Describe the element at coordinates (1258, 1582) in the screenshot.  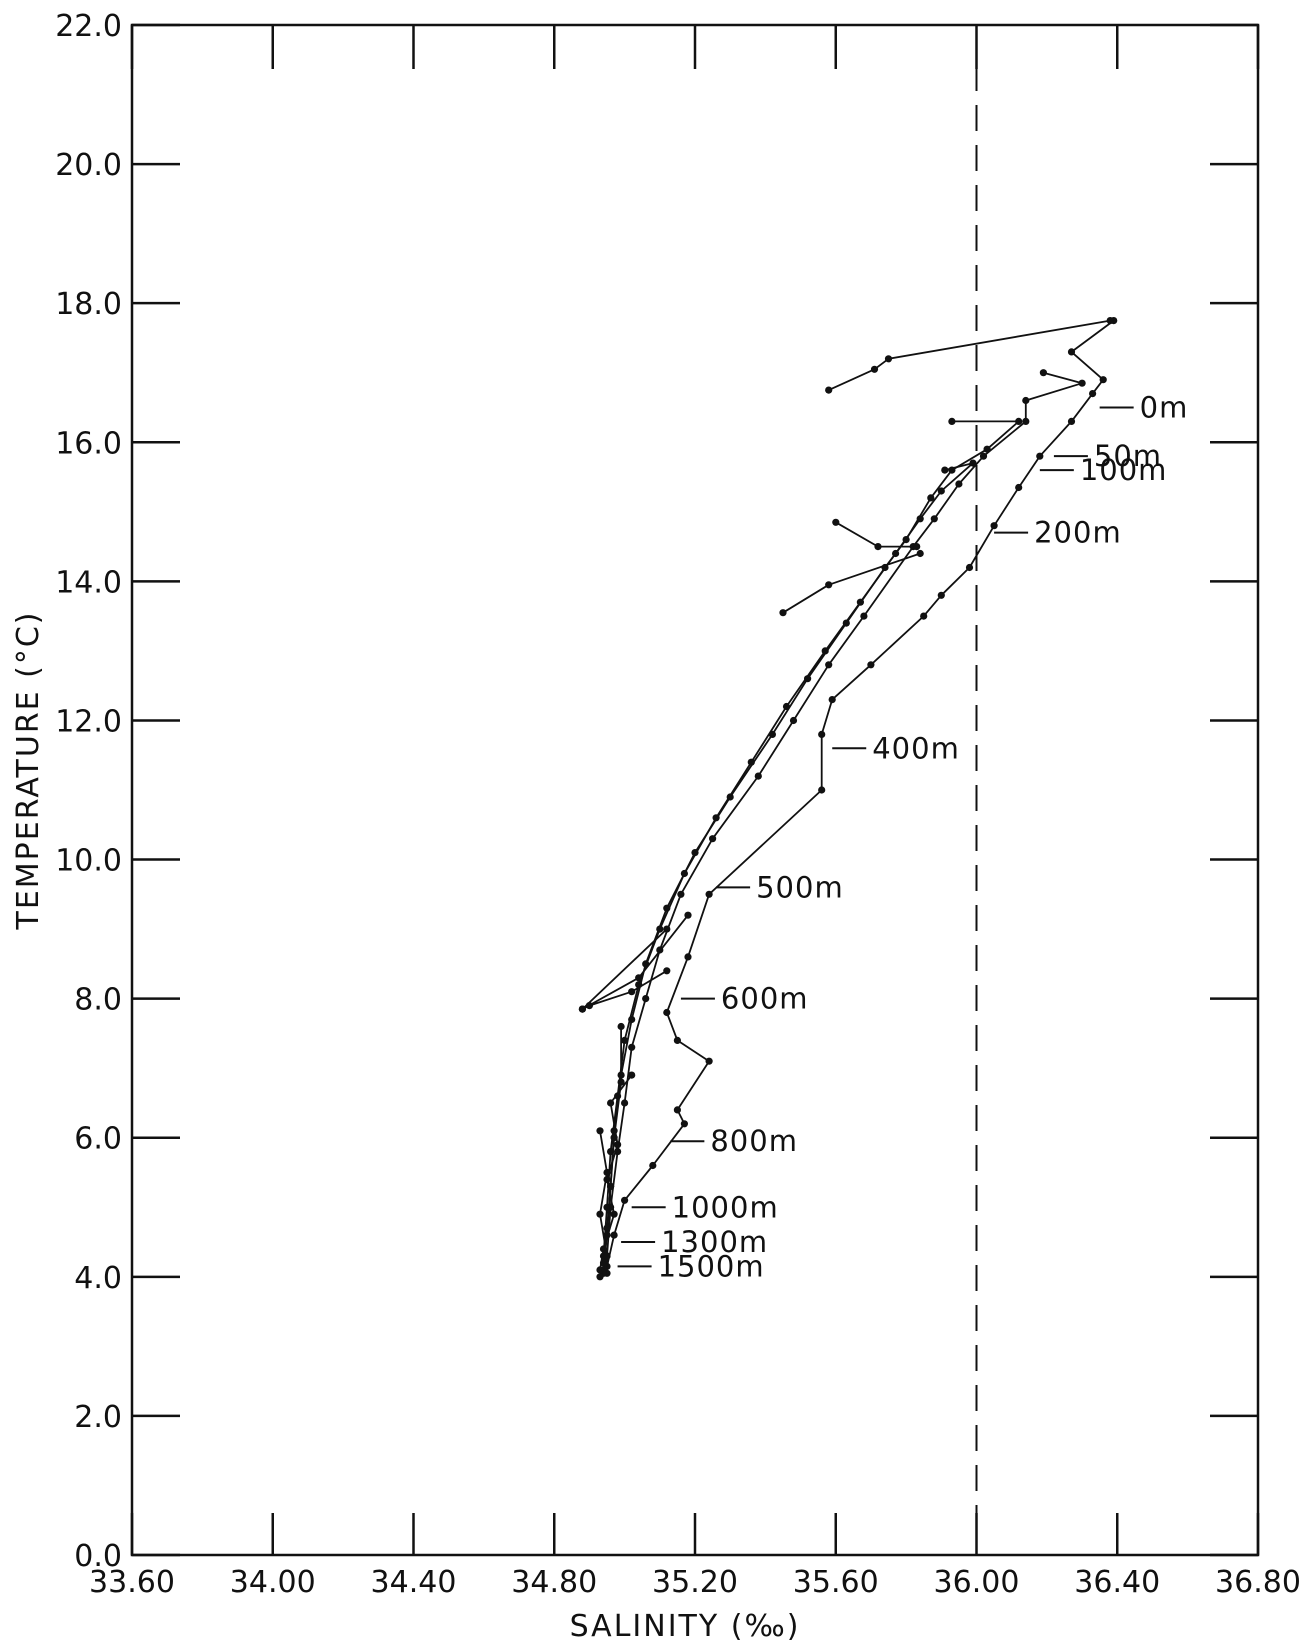
I see `x-tick-label: 36.80` at that location.